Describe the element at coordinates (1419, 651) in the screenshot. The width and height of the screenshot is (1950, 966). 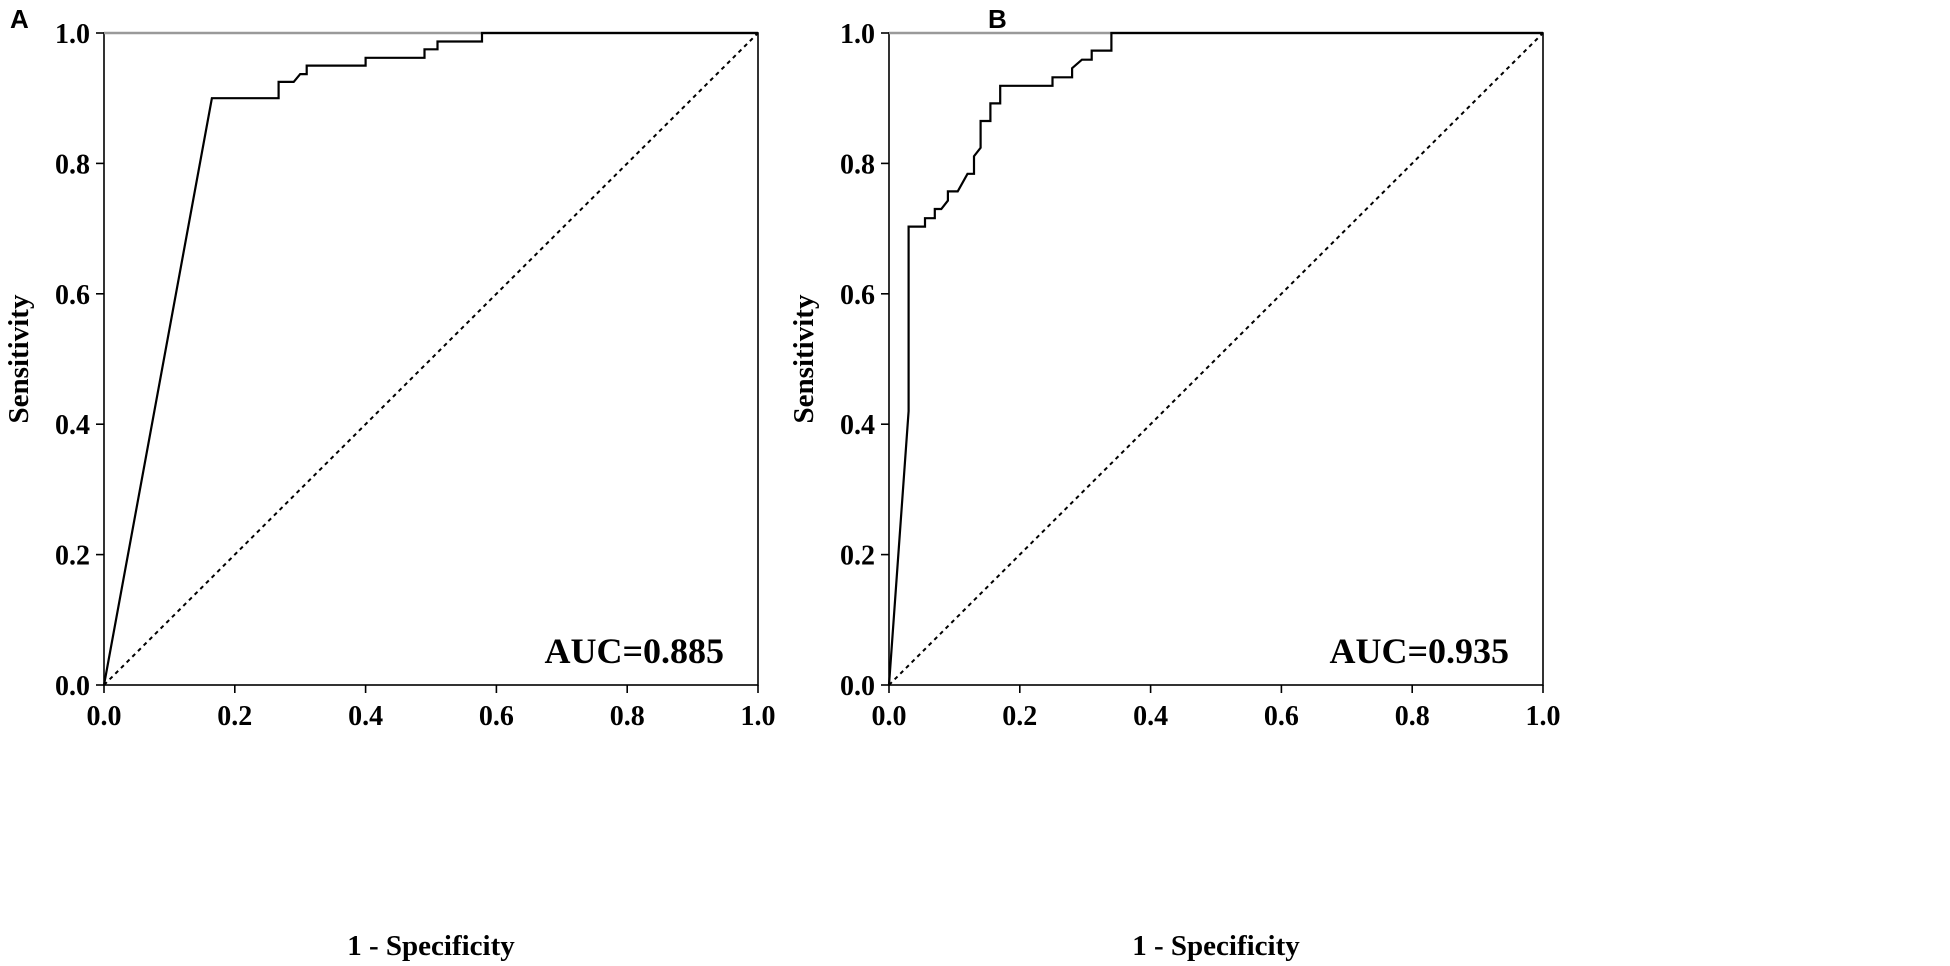
I see `panel-b-auc-annotation: AUC=0.935` at that location.